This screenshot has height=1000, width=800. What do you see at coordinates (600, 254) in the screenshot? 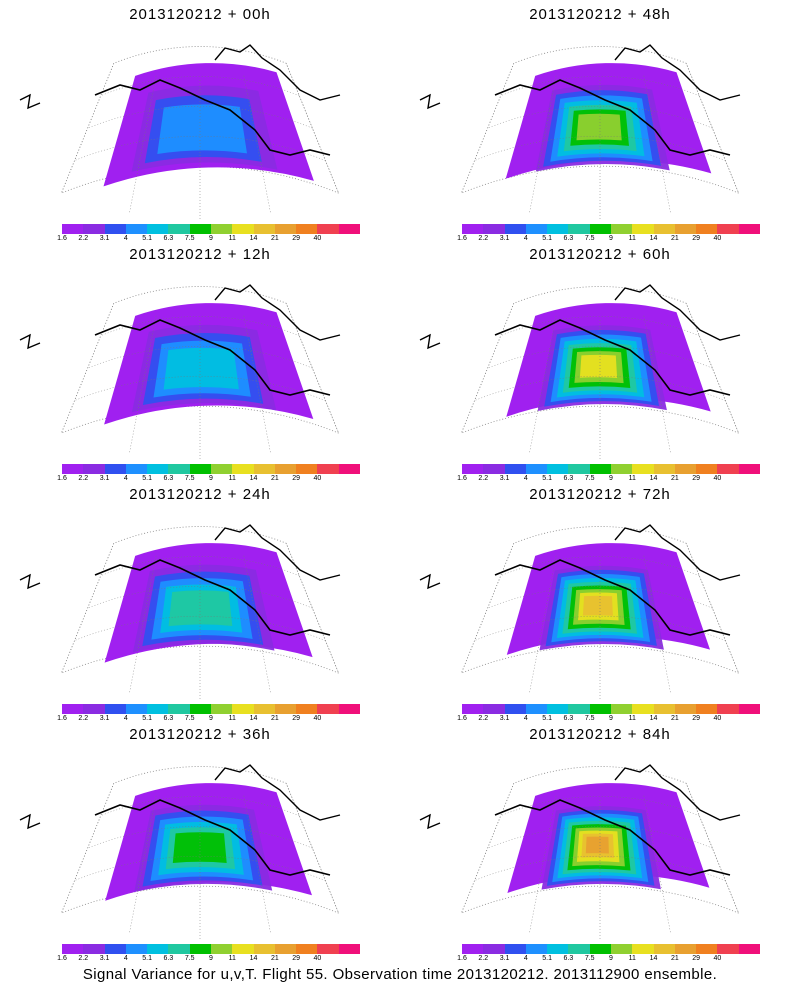
I see `panel-title: 2013120212 + 60h` at bounding box center [600, 254].